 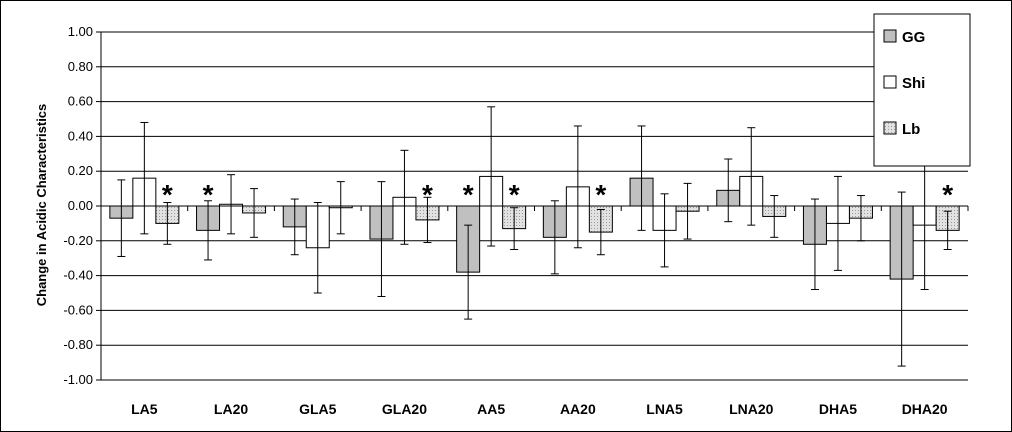 I want to click on legend-swatch-shi, so click(x=890, y=82).